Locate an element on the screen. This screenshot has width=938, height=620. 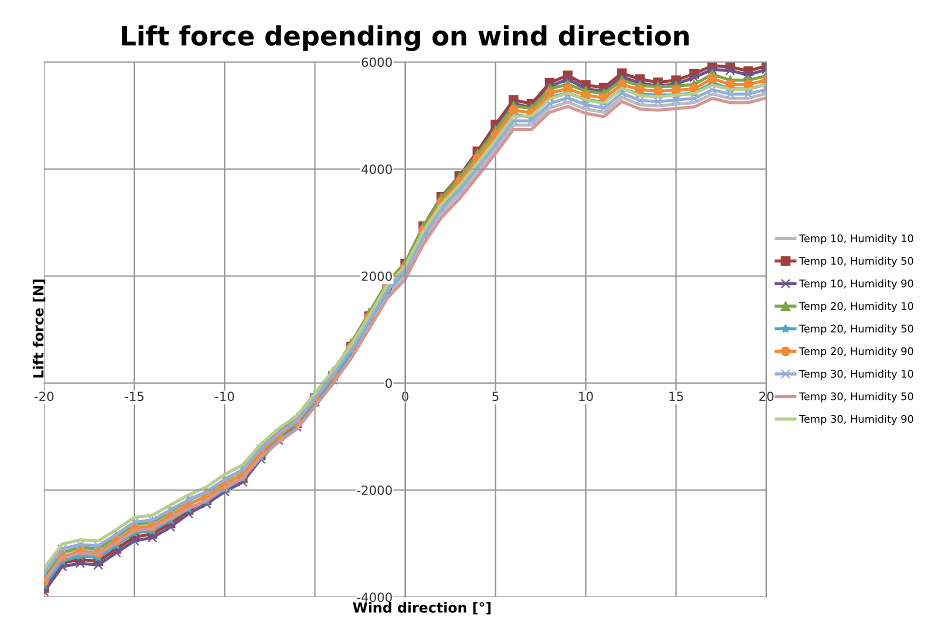
legend-label: Temp 10, Humidity 50 is located at coordinates (856, 261).